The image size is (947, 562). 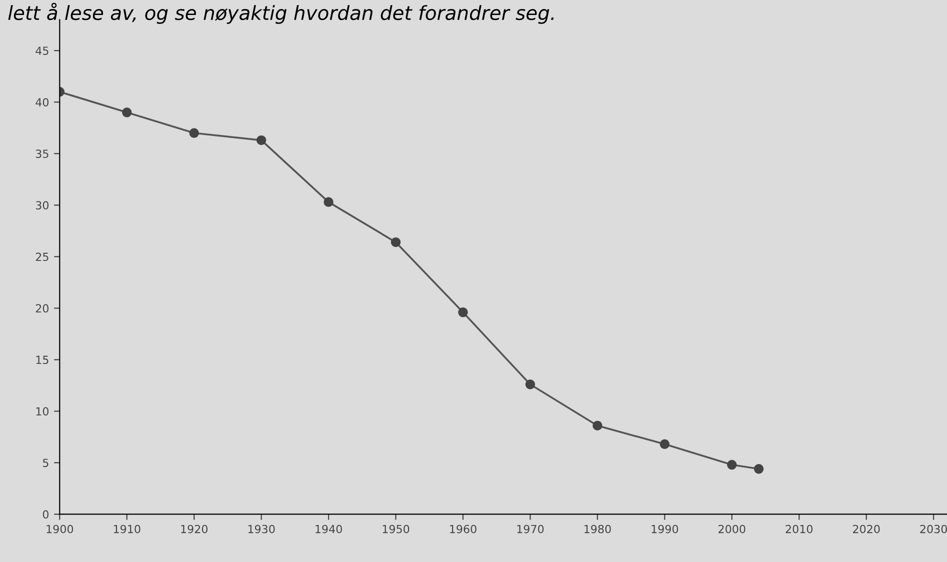 I want to click on y-tick-label: 25, so click(x=42, y=257).